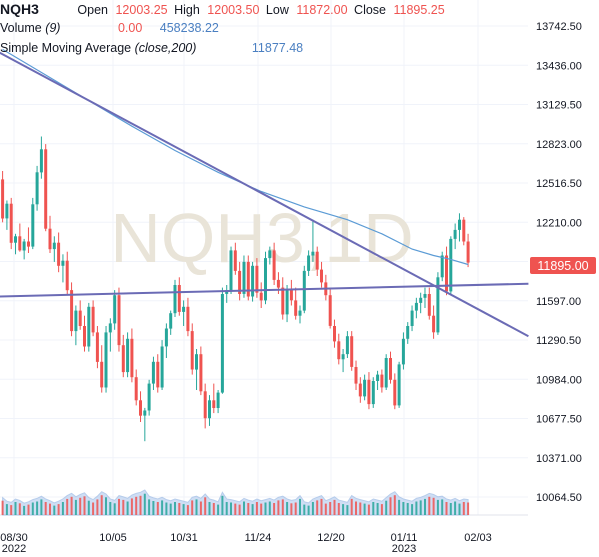 This screenshot has height=557, width=599. What do you see at coordinates (563, 265) in the screenshot?
I see `last-price-tag: 11895.00` at bounding box center [563, 265].